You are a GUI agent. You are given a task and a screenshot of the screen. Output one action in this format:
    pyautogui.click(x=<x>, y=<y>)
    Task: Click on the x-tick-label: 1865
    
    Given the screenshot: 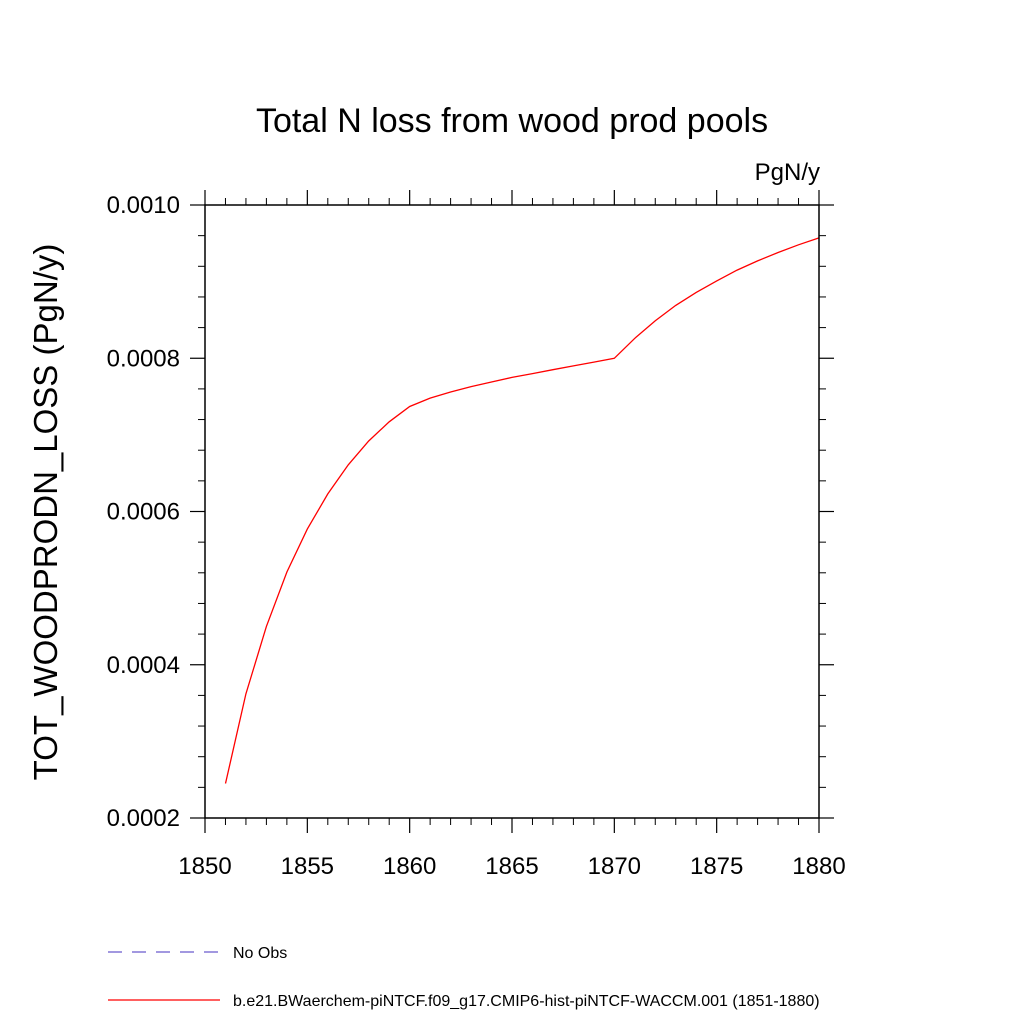 What is the action you would take?
    pyautogui.click(x=511, y=866)
    